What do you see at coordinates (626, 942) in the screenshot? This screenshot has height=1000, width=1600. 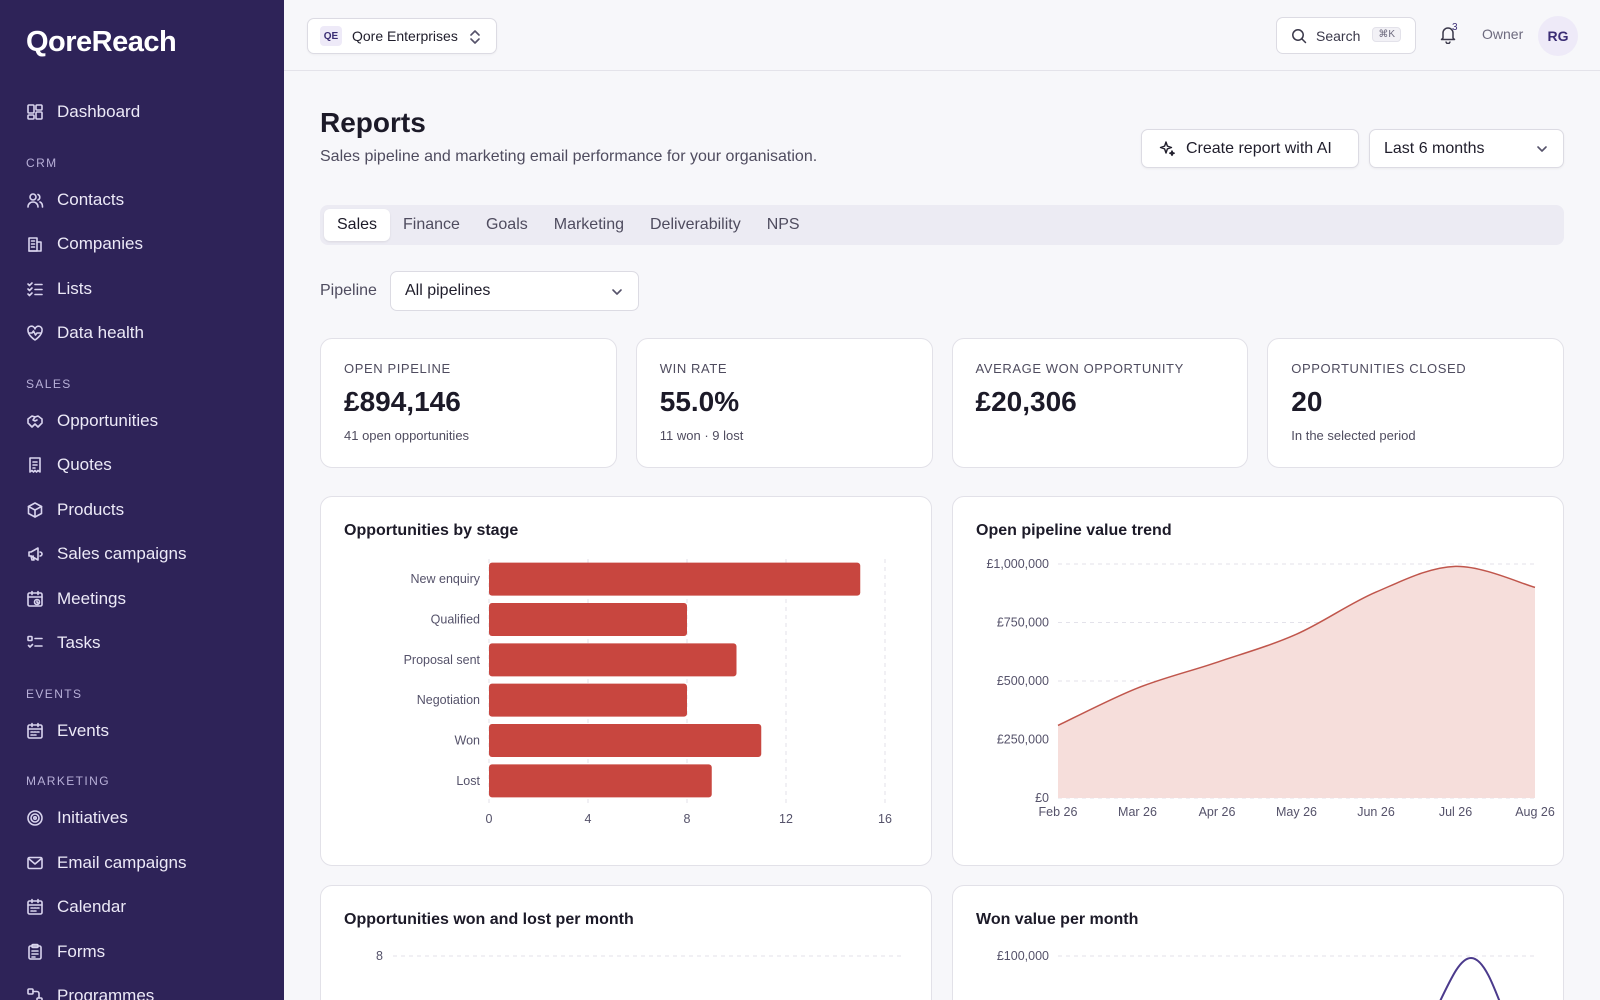 I see `won-lost-per-month-card: 8 Opportunities won and lost per month` at bounding box center [626, 942].